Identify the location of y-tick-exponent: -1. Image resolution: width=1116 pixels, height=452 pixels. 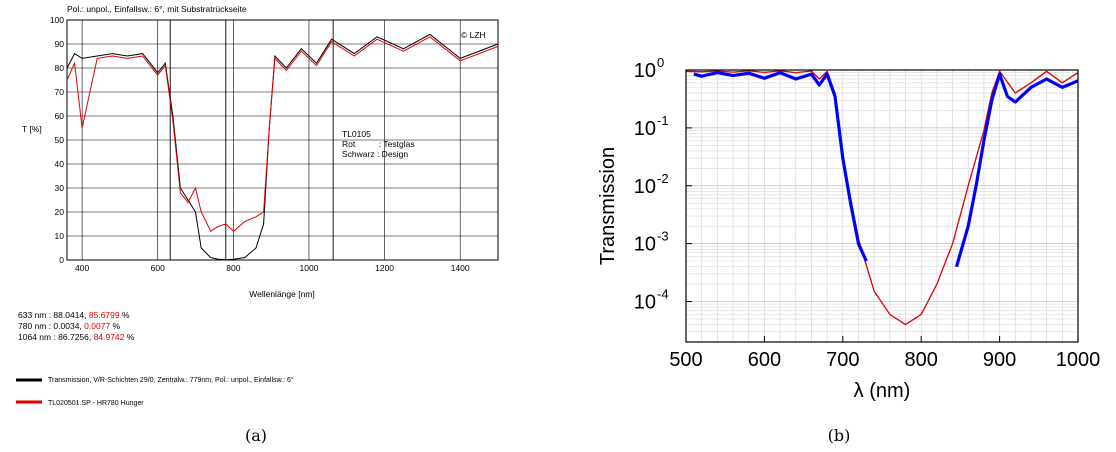
(663, 120).